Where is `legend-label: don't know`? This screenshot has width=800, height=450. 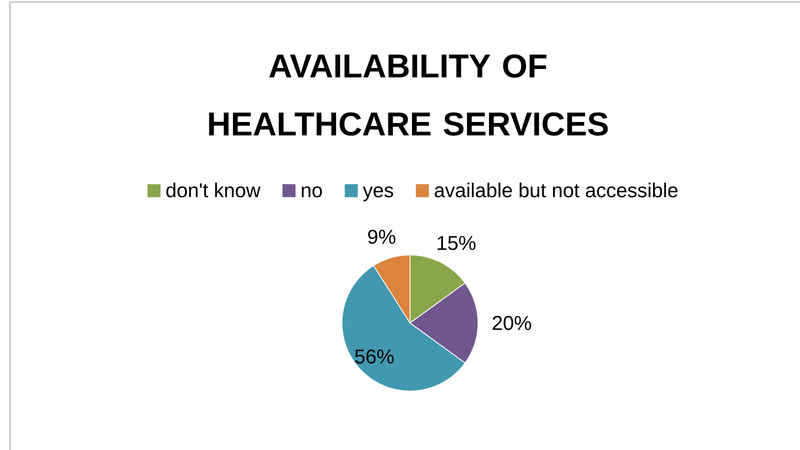 legend-label: don't know is located at coordinates (213, 190).